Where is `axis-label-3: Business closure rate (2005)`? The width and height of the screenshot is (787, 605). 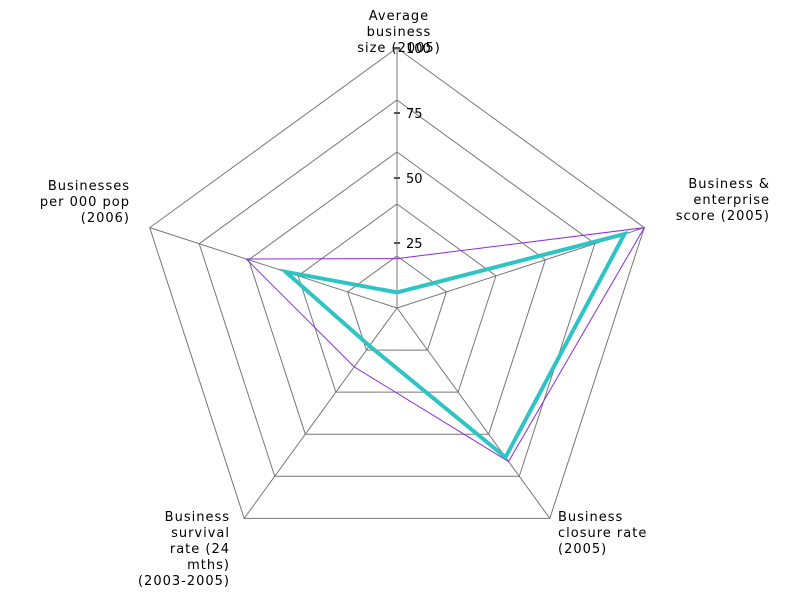 axis-label-3: Business closure rate (2005) is located at coordinates (602, 533).